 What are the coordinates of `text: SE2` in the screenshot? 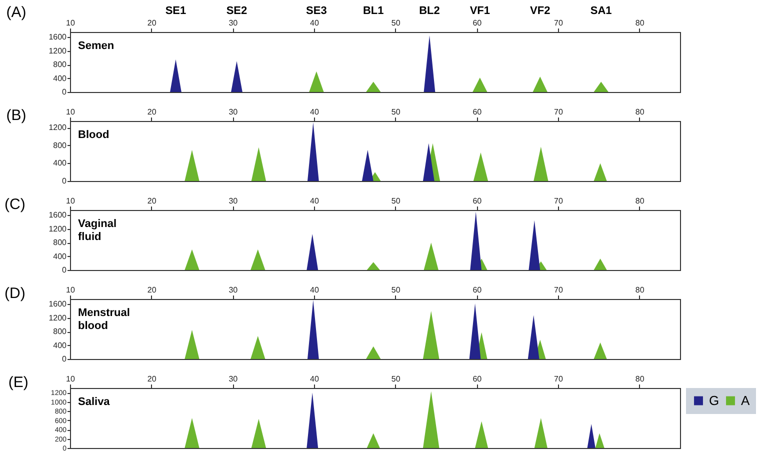 It's located at (237, 11).